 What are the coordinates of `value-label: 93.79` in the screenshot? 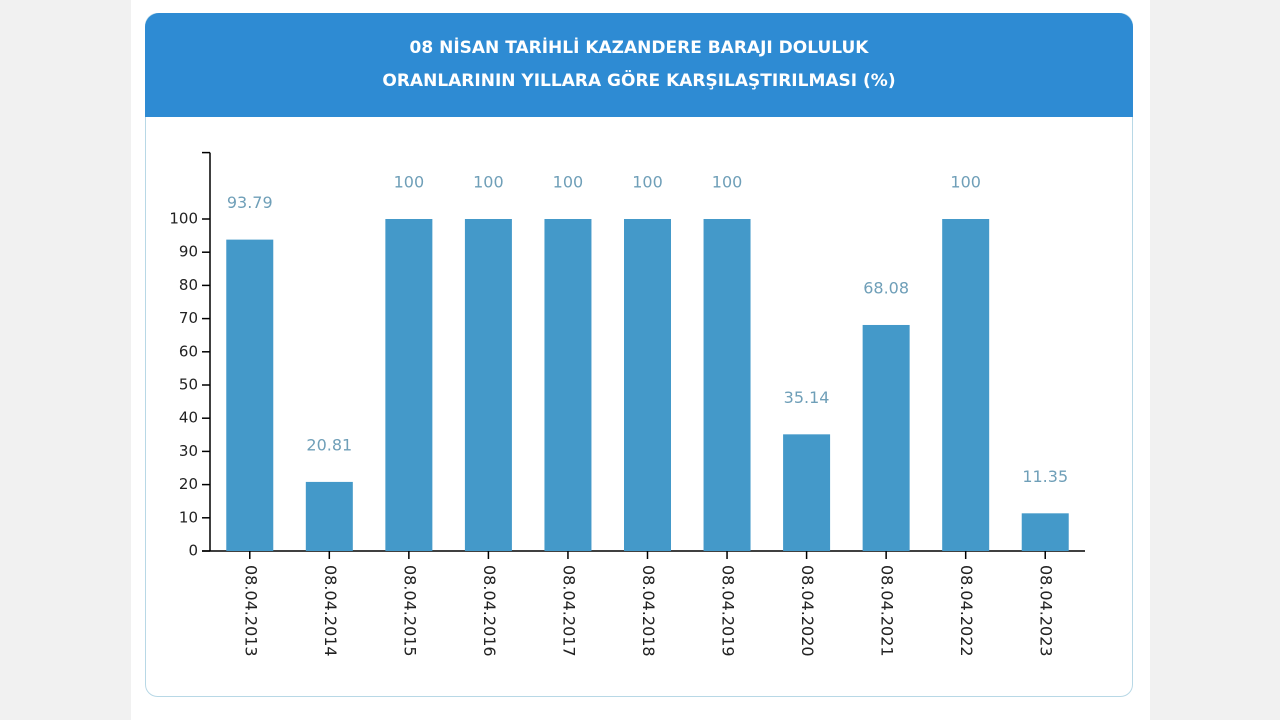 It's located at (250, 202).